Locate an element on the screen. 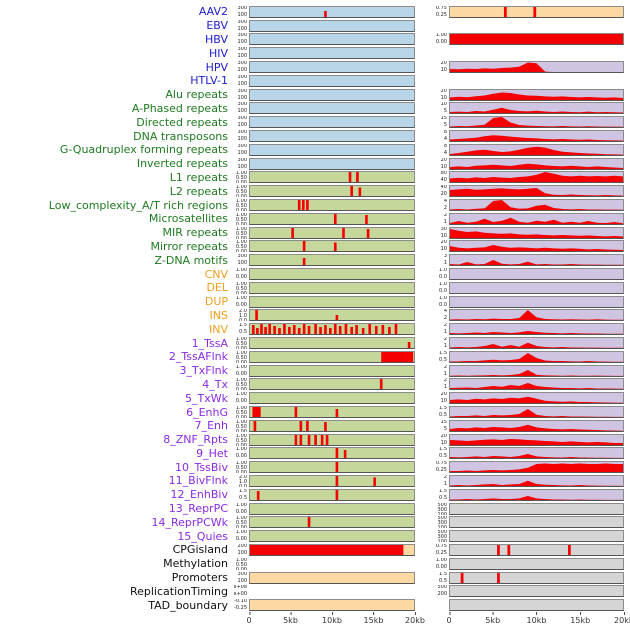 The image size is (630, 630). track-row-cnv: CNV 1.00 0.00 1.0 0.0 is located at coordinates (317, 274).